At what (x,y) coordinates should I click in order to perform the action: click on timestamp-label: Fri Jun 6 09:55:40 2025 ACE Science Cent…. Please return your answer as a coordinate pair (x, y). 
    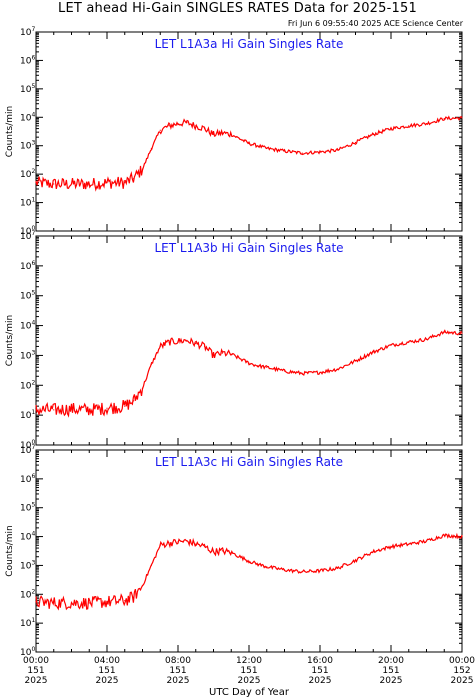
    Looking at the image, I should click on (375, 23).